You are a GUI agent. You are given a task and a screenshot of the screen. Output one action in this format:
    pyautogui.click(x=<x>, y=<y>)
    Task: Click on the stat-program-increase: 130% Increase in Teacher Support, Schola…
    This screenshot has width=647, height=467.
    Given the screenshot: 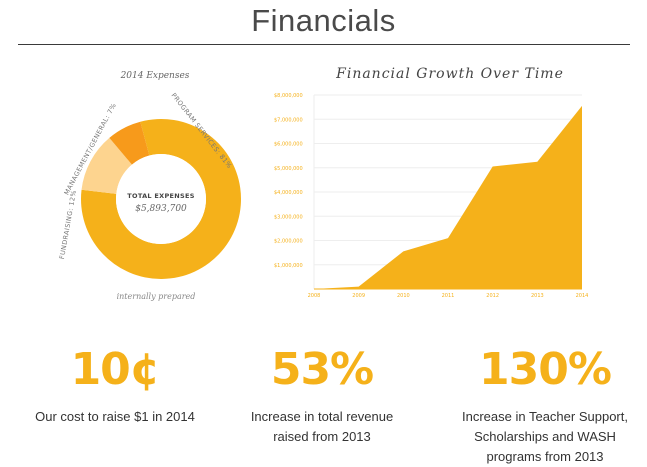 What is the action you would take?
    pyautogui.click(x=545, y=406)
    